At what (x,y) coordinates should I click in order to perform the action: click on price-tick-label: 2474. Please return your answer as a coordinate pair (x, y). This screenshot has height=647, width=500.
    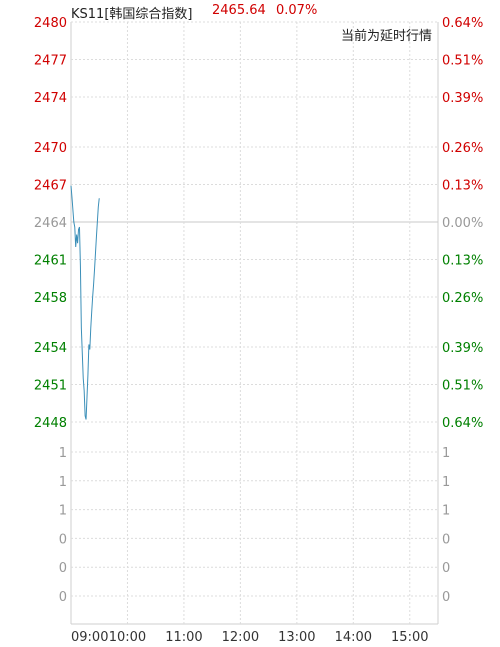
    Looking at the image, I should click on (50, 98).